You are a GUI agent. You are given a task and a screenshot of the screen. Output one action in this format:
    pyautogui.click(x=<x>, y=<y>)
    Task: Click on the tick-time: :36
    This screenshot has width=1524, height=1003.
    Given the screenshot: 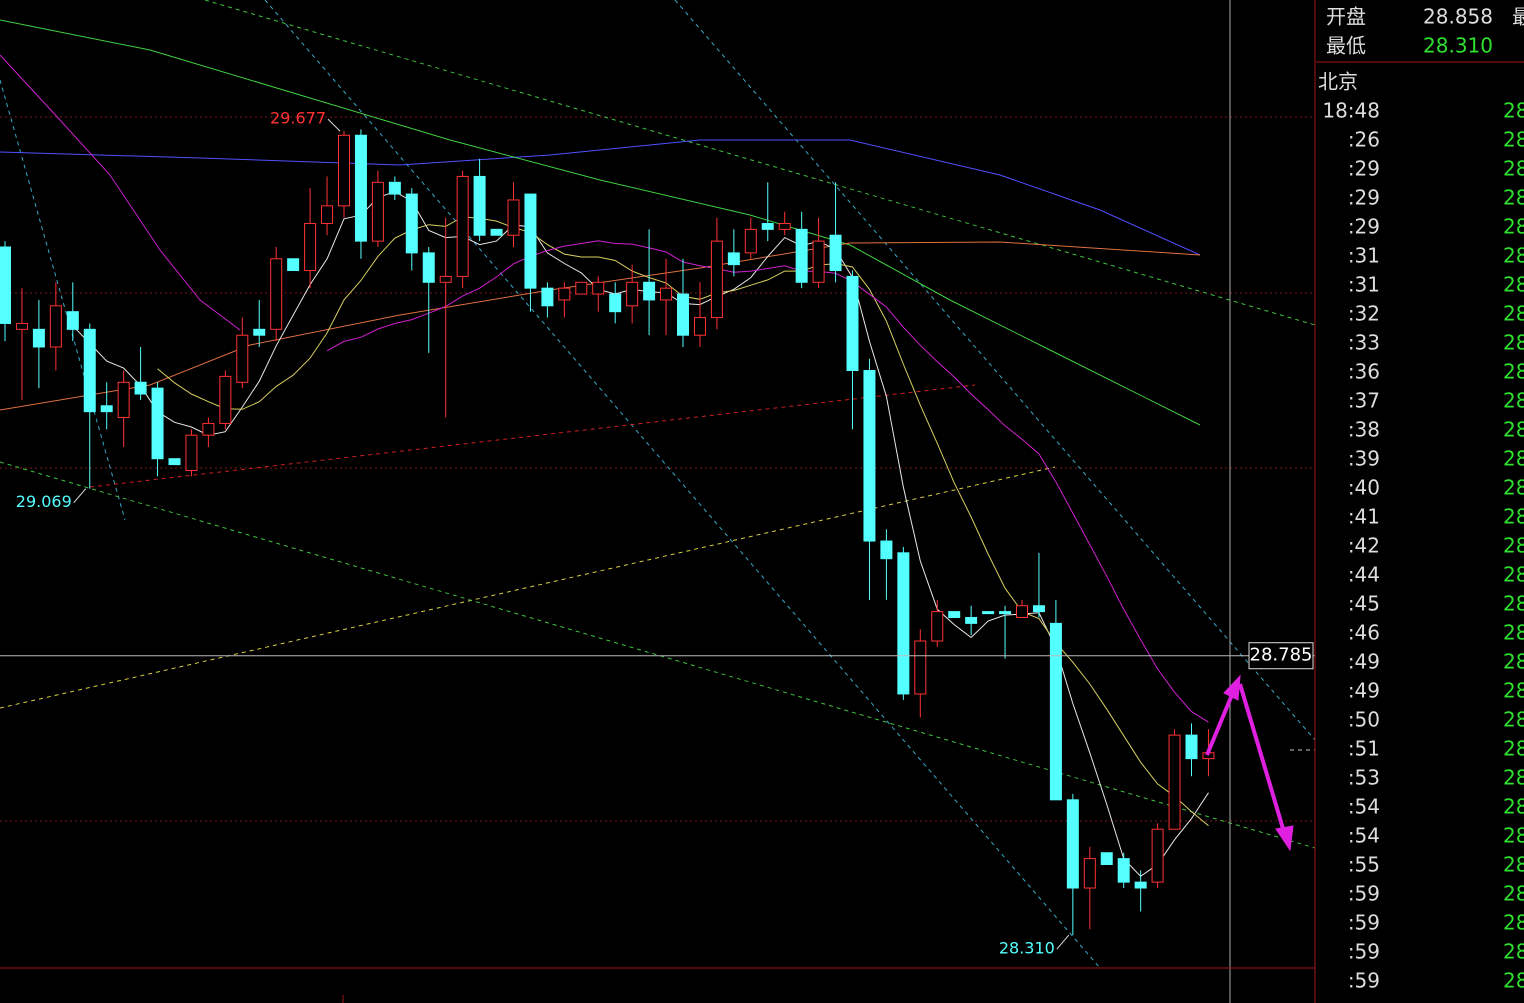 What is the action you would take?
    pyautogui.click(x=1364, y=372)
    